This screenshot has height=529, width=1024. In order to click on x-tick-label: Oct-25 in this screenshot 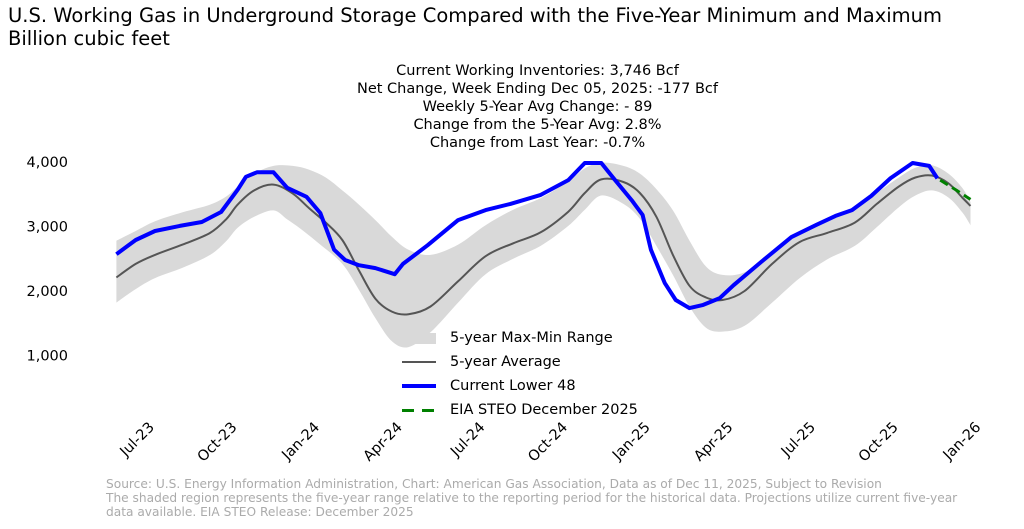, I will do `click(879, 443)`.